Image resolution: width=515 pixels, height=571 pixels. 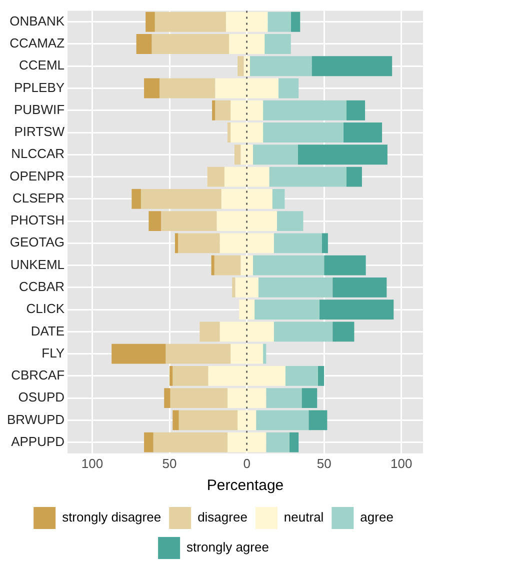 What do you see at coordinates (223, 517) in the screenshot?
I see `legend-label: disagree` at bounding box center [223, 517].